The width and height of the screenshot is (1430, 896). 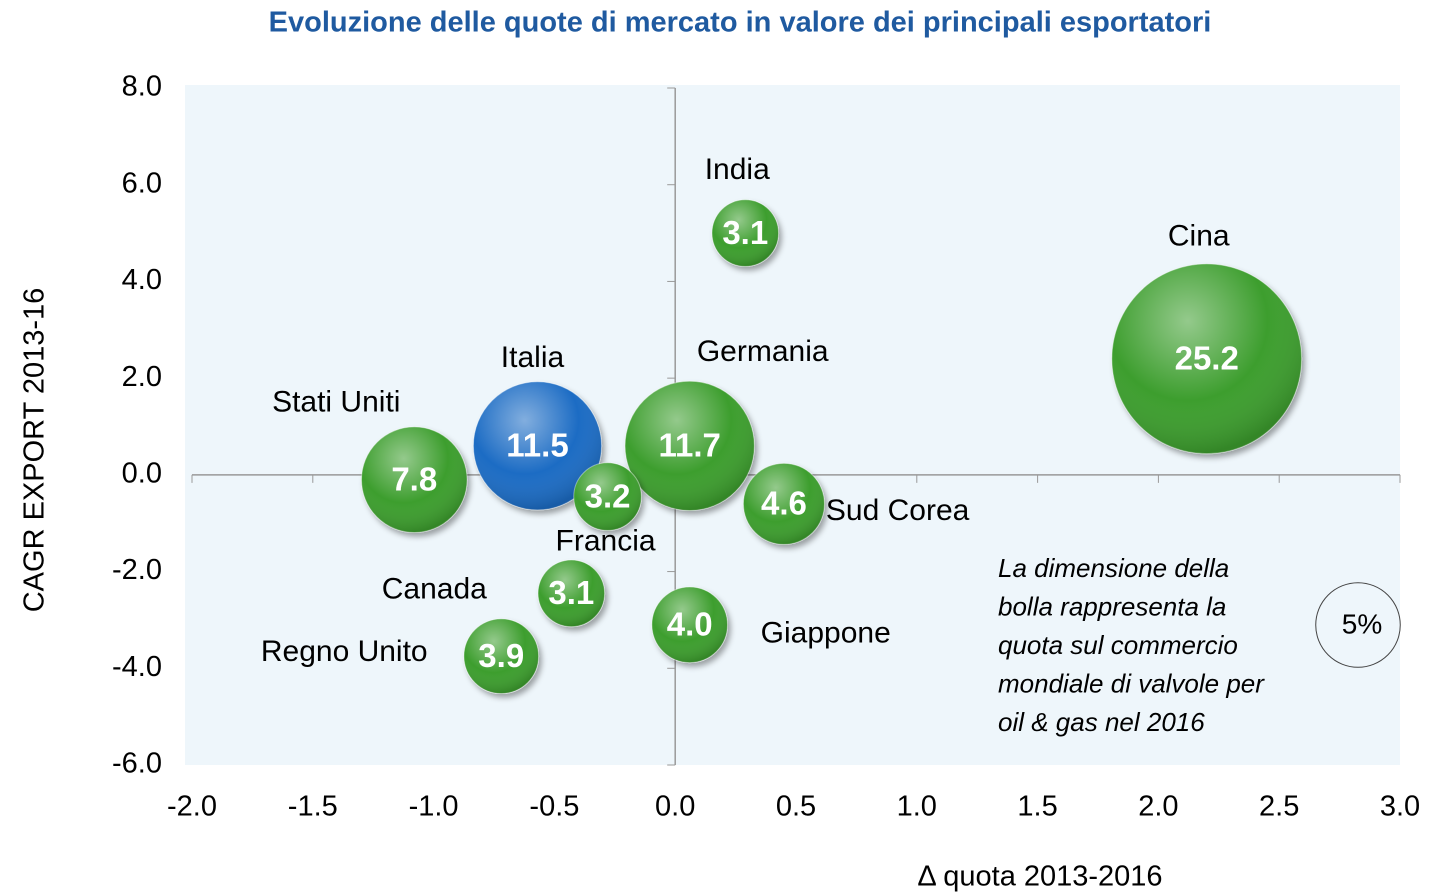 What do you see at coordinates (675, 807) in the screenshot?
I see `x-tick-label: 0.0` at bounding box center [675, 807].